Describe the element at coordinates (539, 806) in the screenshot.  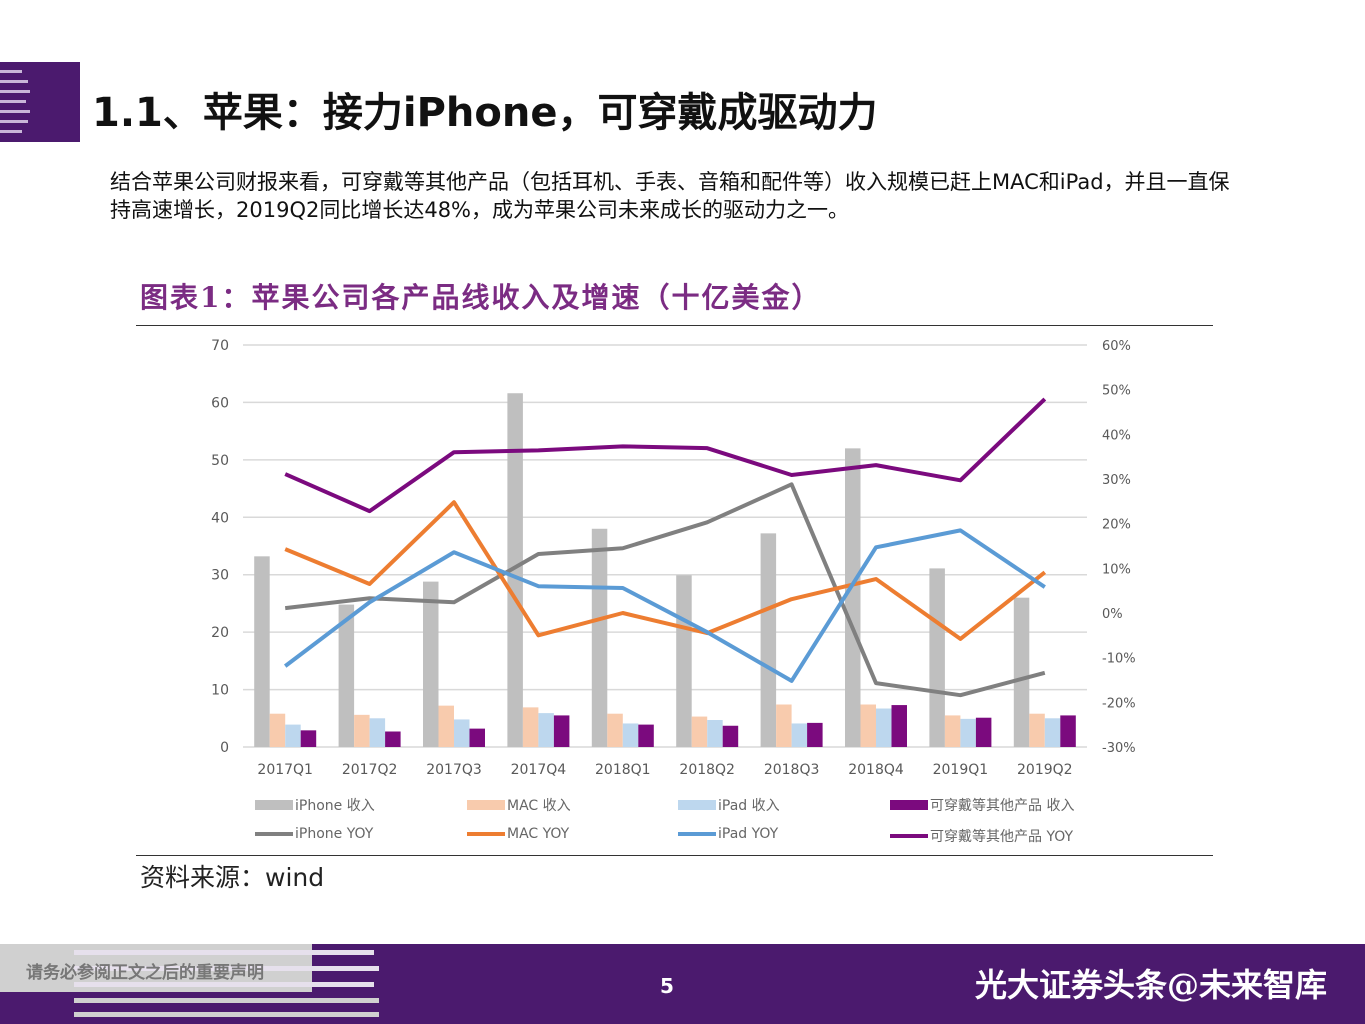
I see `legend-label: MAC 收入` at that location.